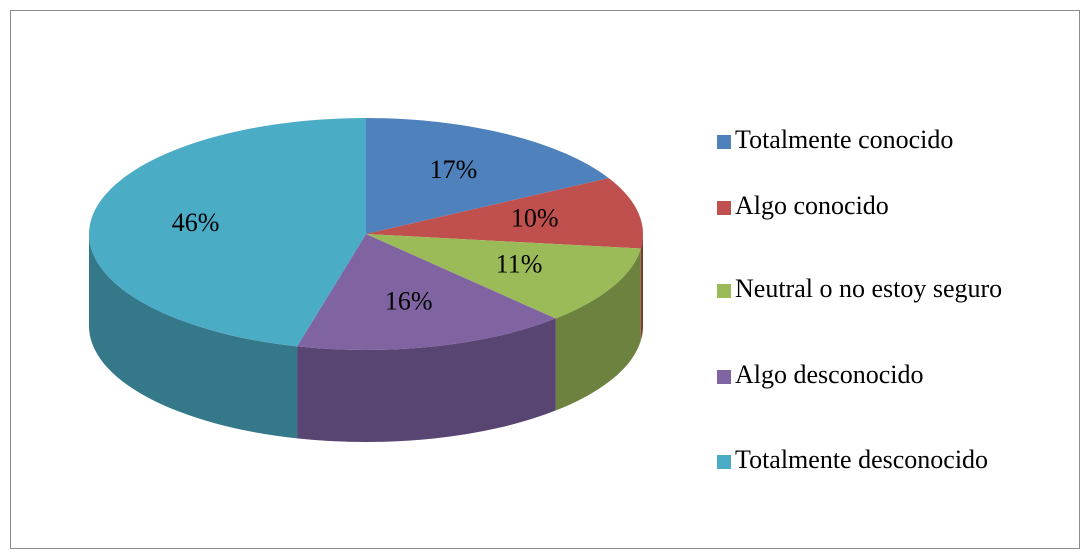  What do you see at coordinates (829, 374) in the screenshot?
I see `legend-label: Algo desconocido` at bounding box center [829, 374].